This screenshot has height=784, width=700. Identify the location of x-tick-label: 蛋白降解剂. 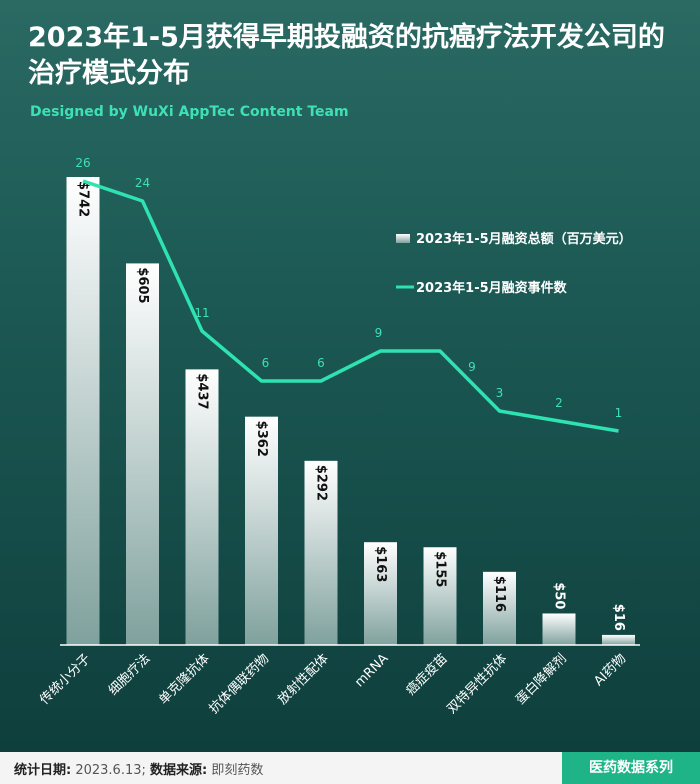
(541, 679).